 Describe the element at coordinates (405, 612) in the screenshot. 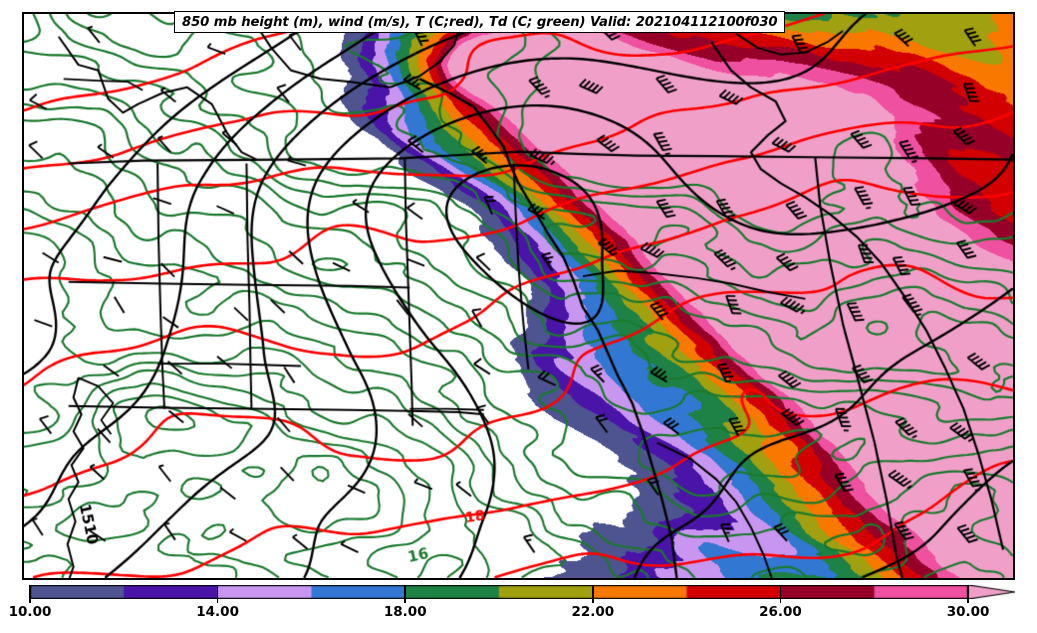

I see `colorbar-tick-label: 18.00` at that location.